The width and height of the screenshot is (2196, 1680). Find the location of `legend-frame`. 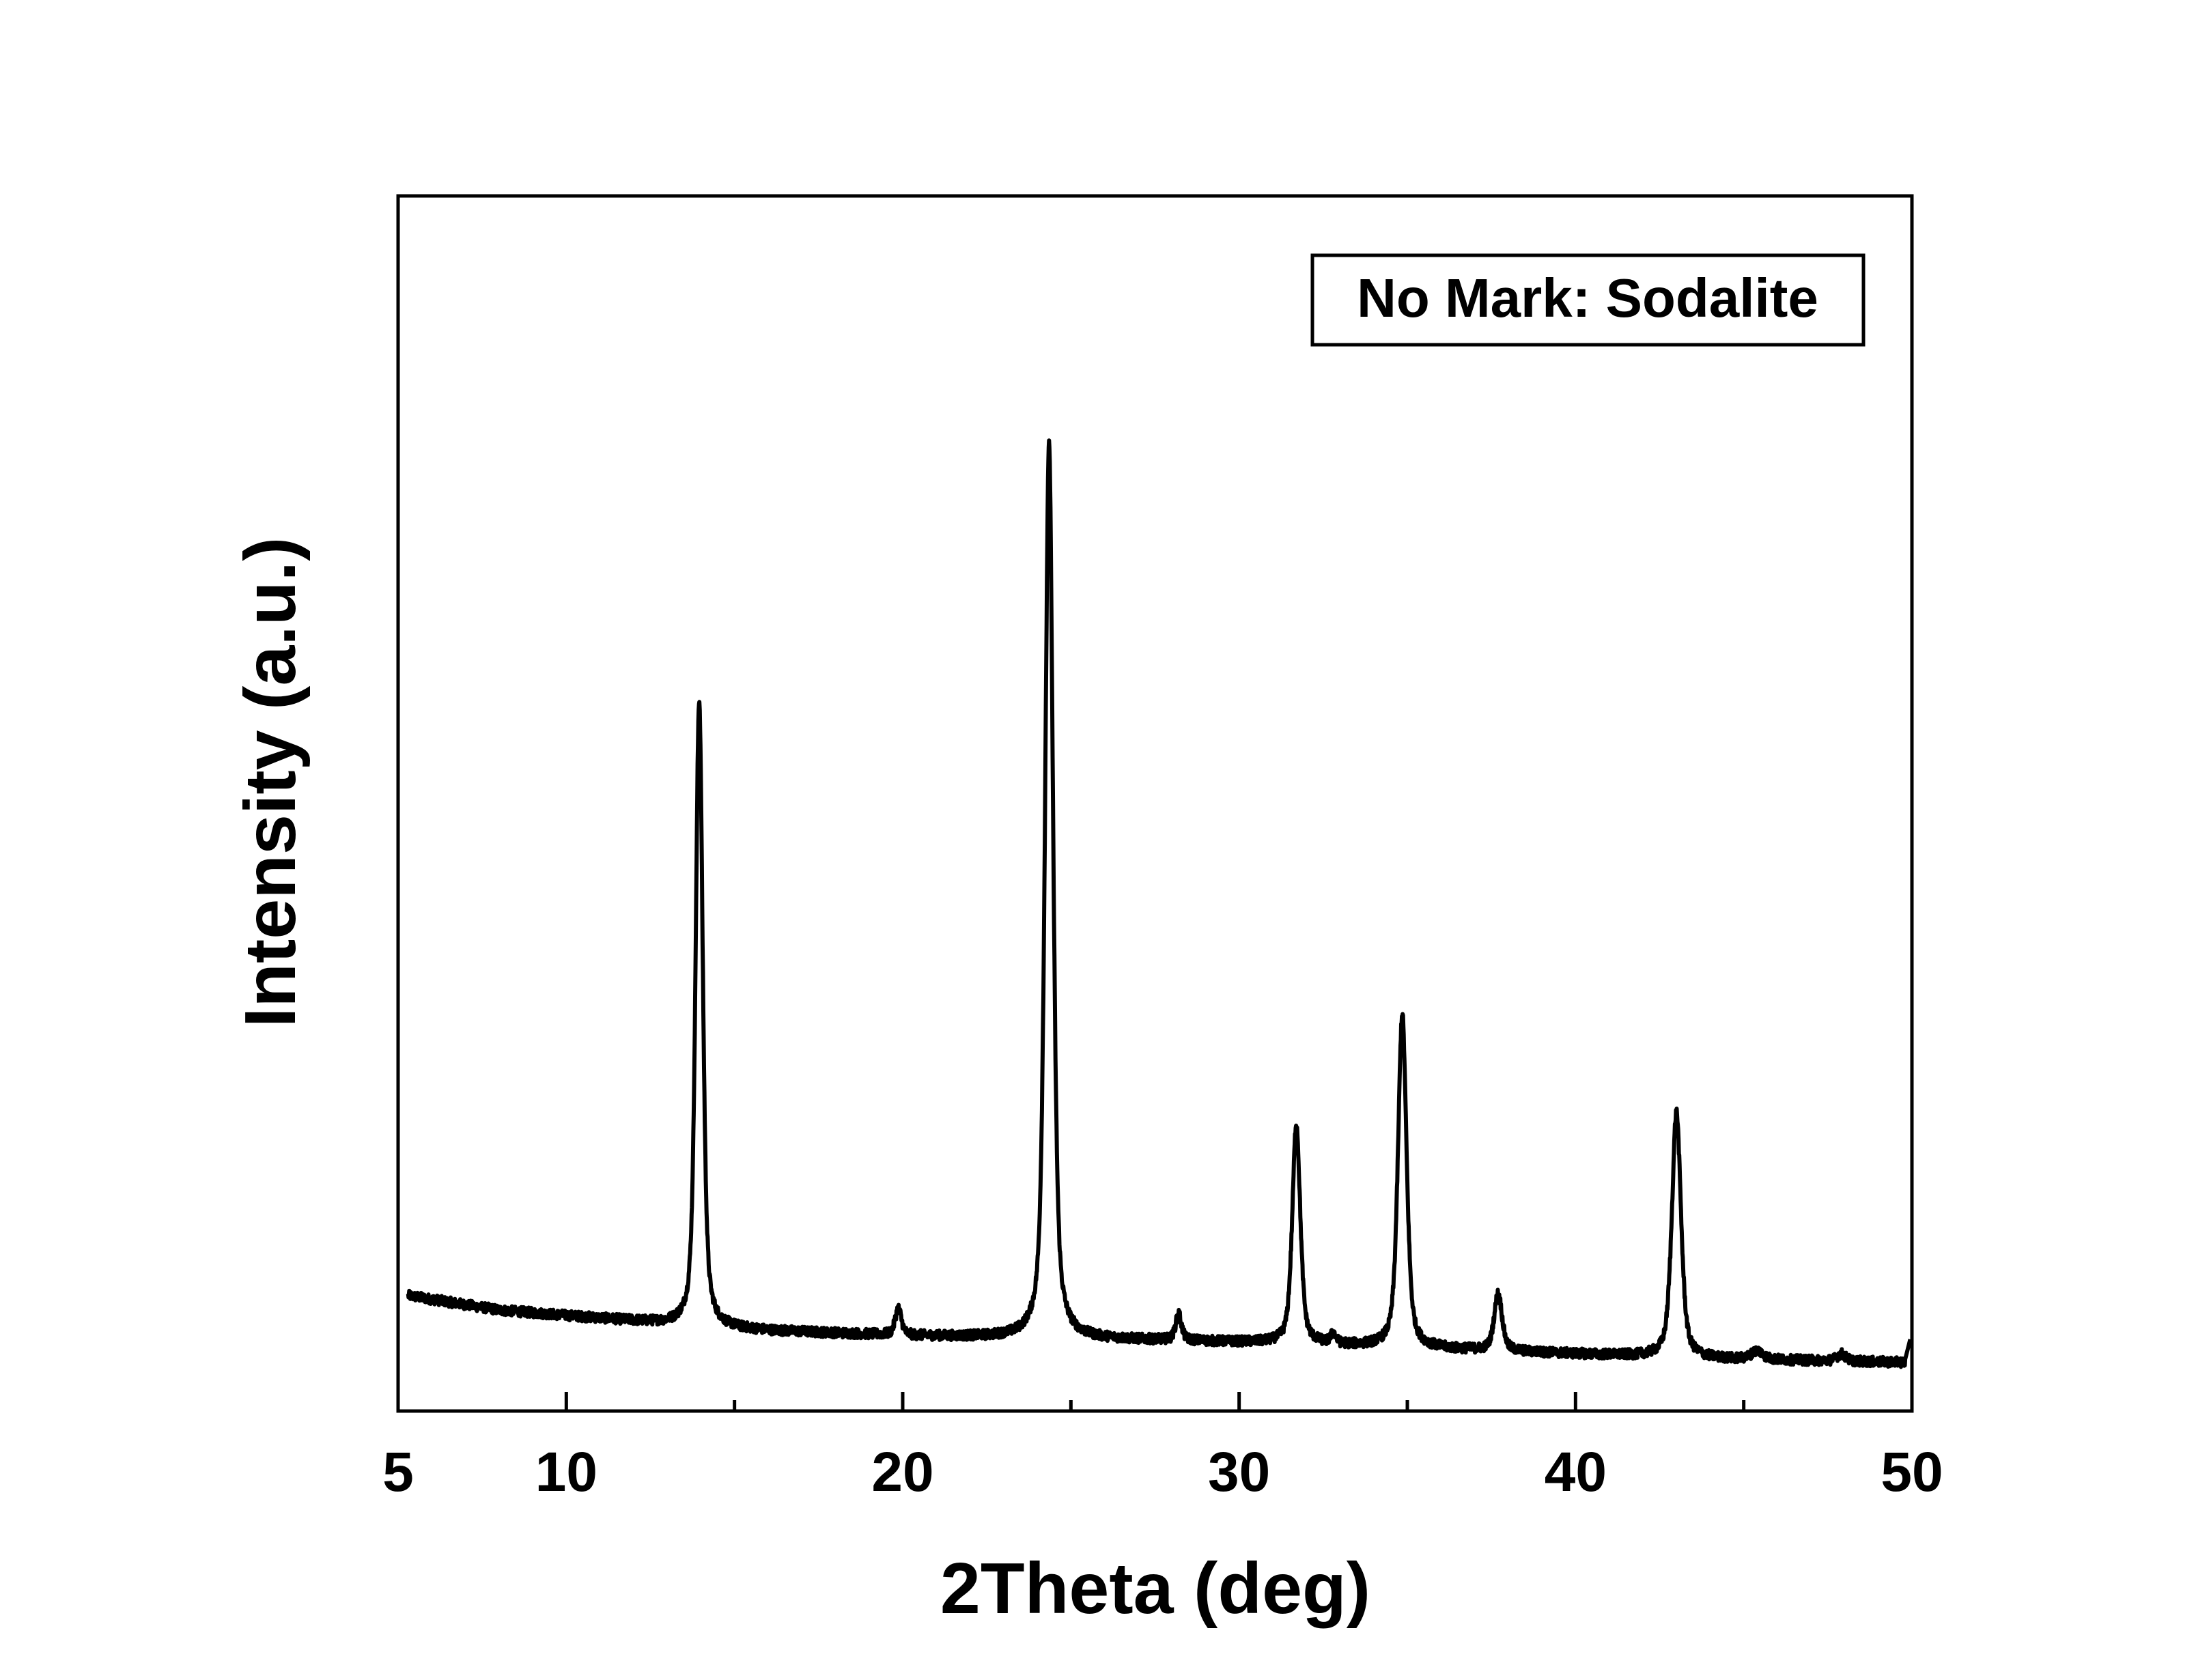

legend-frame is located at coordinates (1588, 300).